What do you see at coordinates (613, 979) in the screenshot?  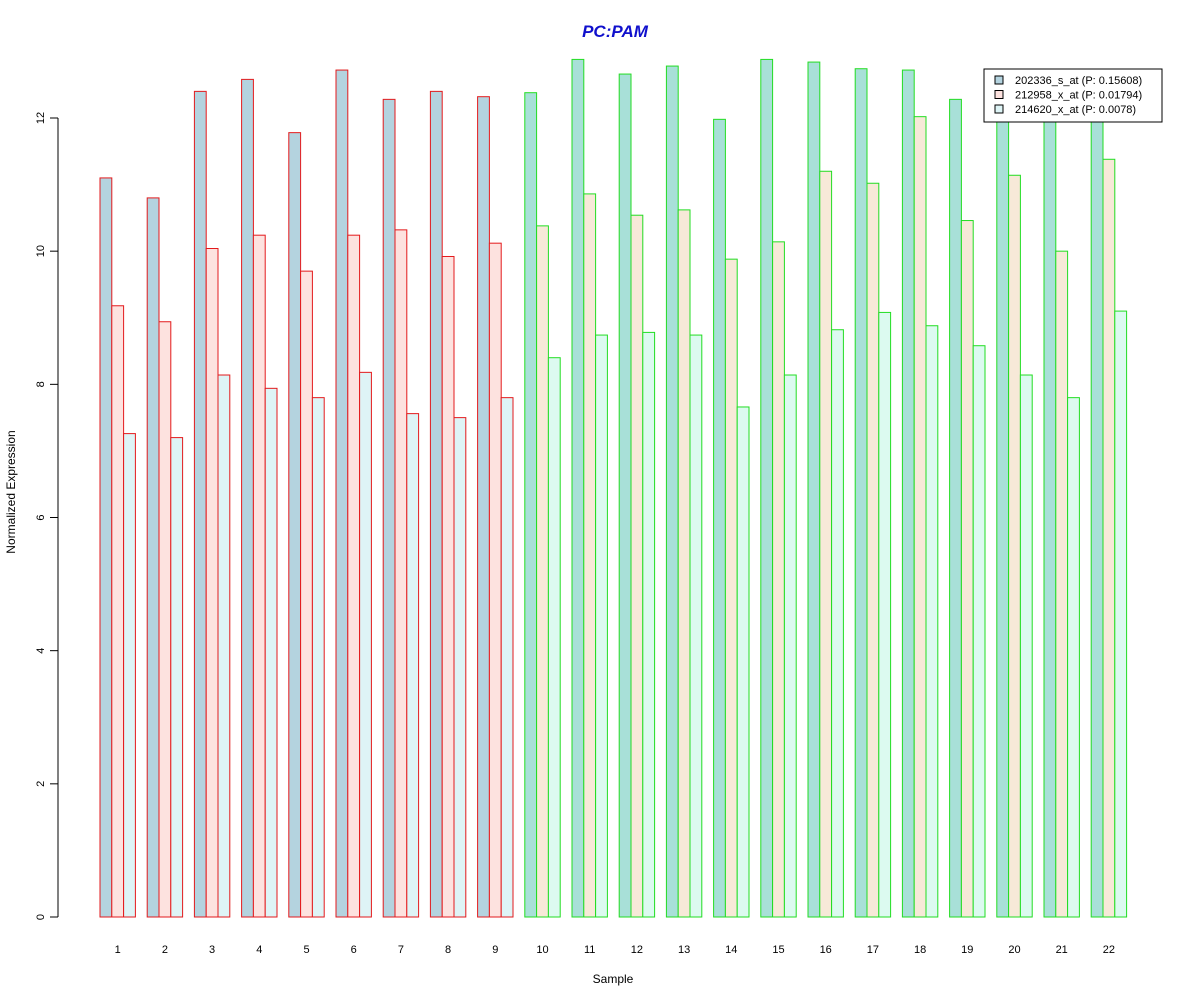 I see `x-axis-title: Sample` at bounding box center [613, 979].